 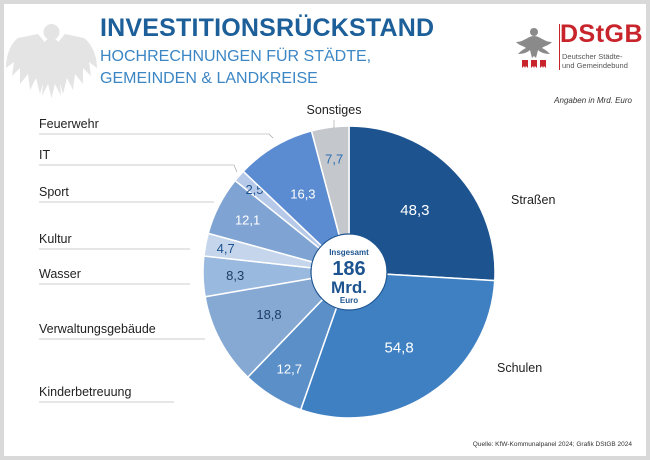 What do you see at coordinates (349, 300) in the screenshot?
I see `center-label-currency: Euro` at bounding box center [349, 300].